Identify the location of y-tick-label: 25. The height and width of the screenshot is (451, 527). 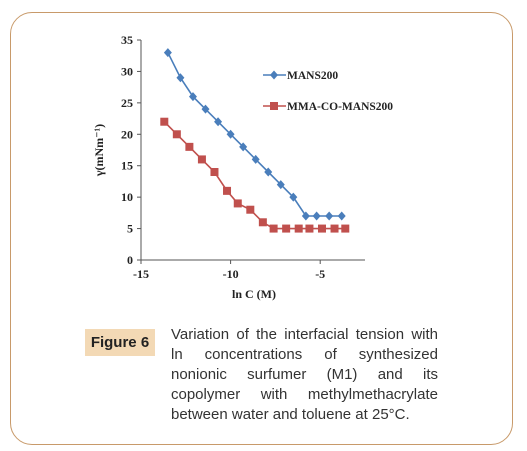
(127, 103).